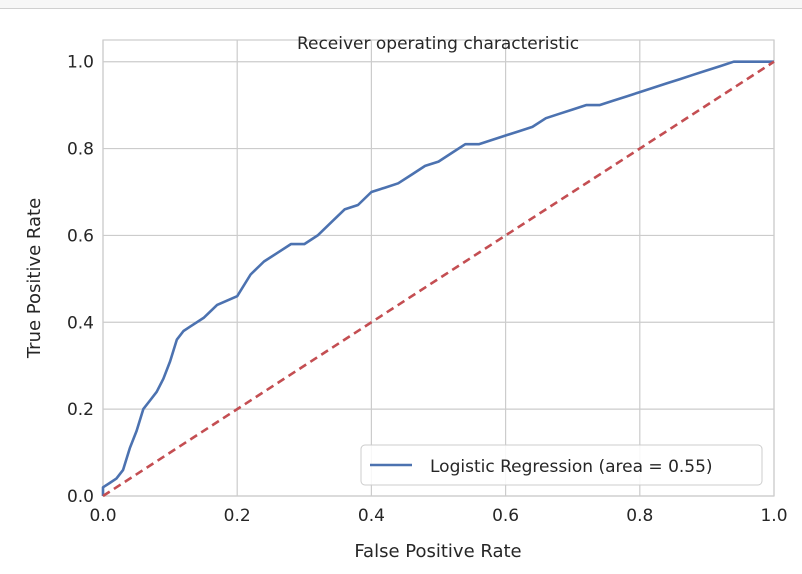 The height and width of the screenshot is (574, 802). I want to click on y-tick-label: 0.6, so click(80, 236).